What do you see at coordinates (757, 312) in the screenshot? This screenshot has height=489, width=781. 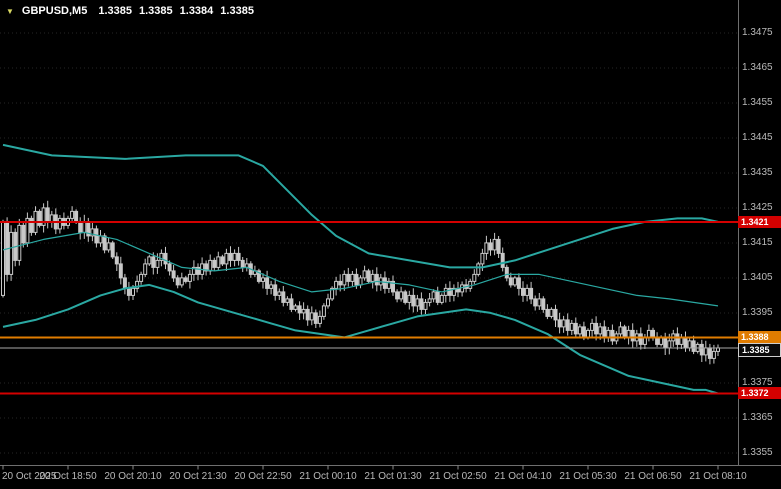 I see `price-axis-label: 1.3395` at bounding box center [757, 312].